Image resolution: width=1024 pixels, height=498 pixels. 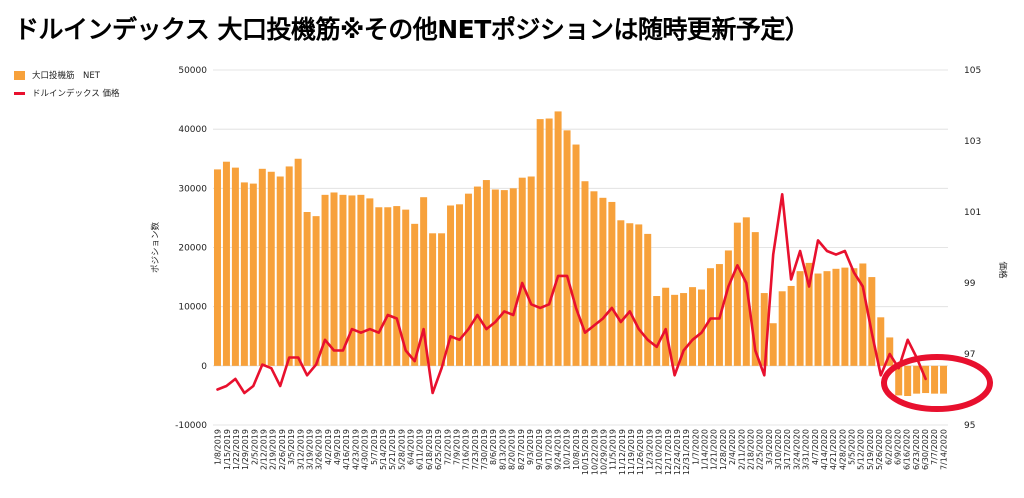 I want to click on legend-label-line: ドルインデックス 価格, so click(x=76, y=94).